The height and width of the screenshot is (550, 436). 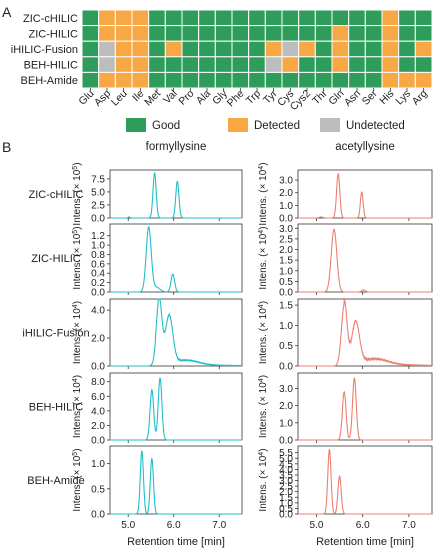 I want to click on y-tick-label: 5.5, so click(x=286, y=453).